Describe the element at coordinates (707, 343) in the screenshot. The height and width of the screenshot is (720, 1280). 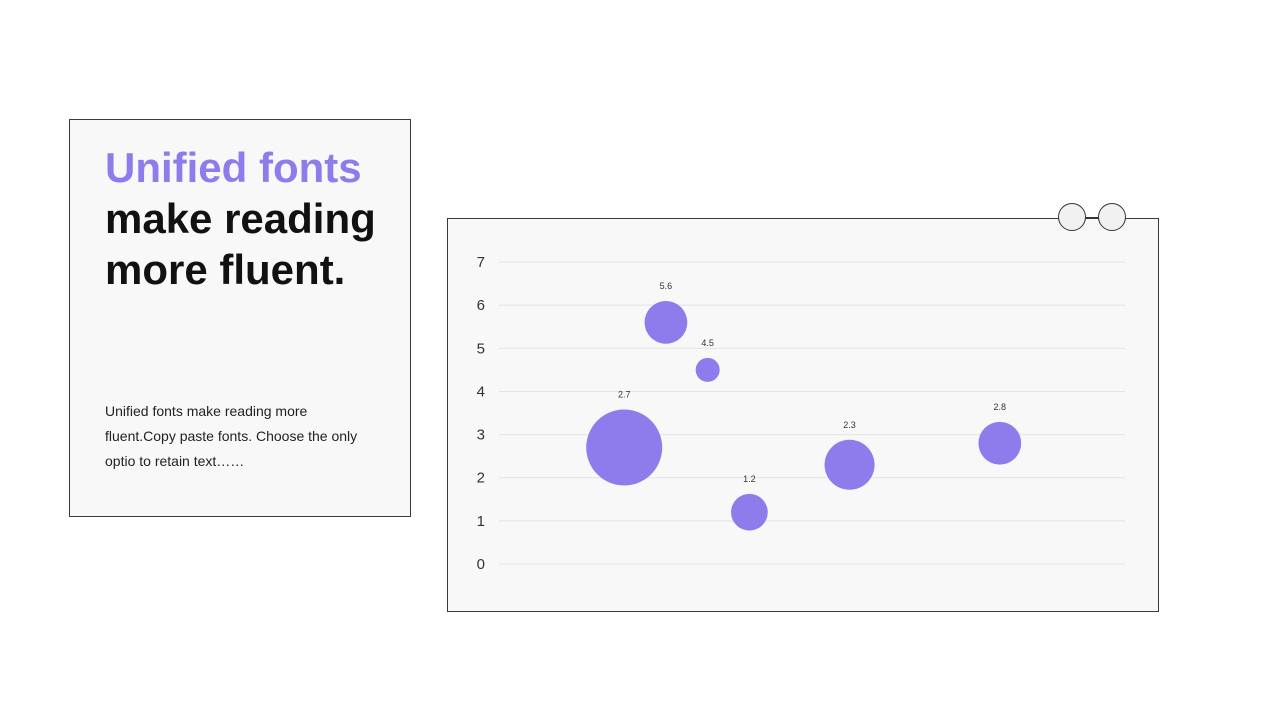
I see `data-label: 4.5` at that location.